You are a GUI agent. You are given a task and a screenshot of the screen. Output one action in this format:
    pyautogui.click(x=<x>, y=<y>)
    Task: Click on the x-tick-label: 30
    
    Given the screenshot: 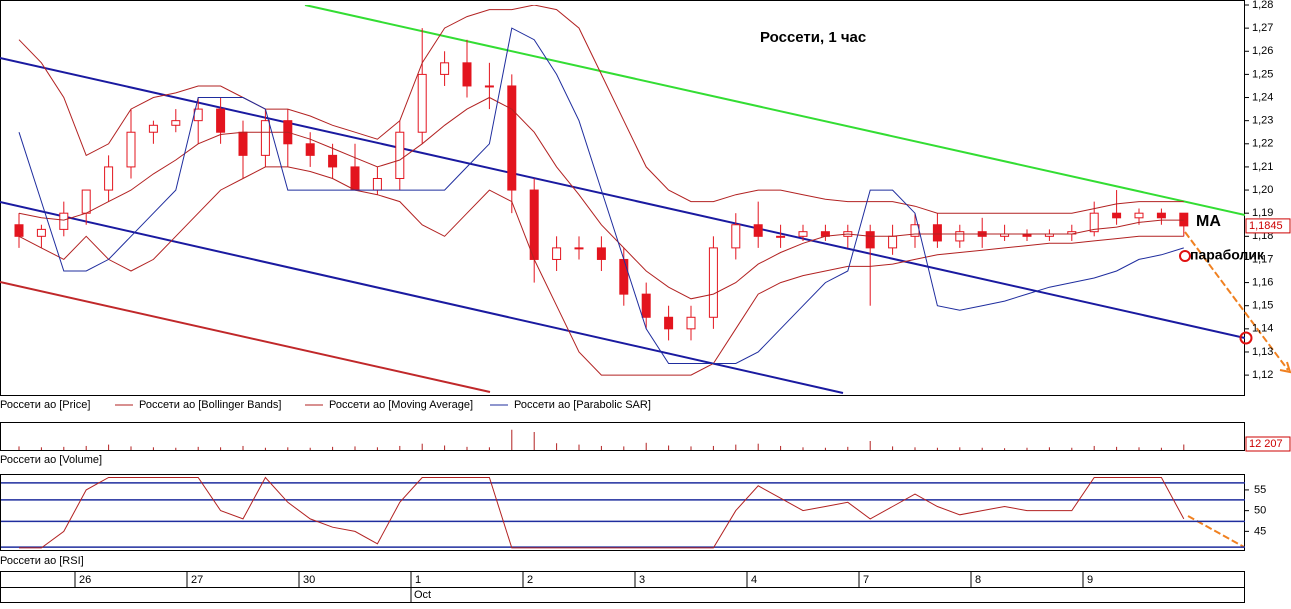 What is the action you would take?
    pyautogui.click(x=309, y=580)
    